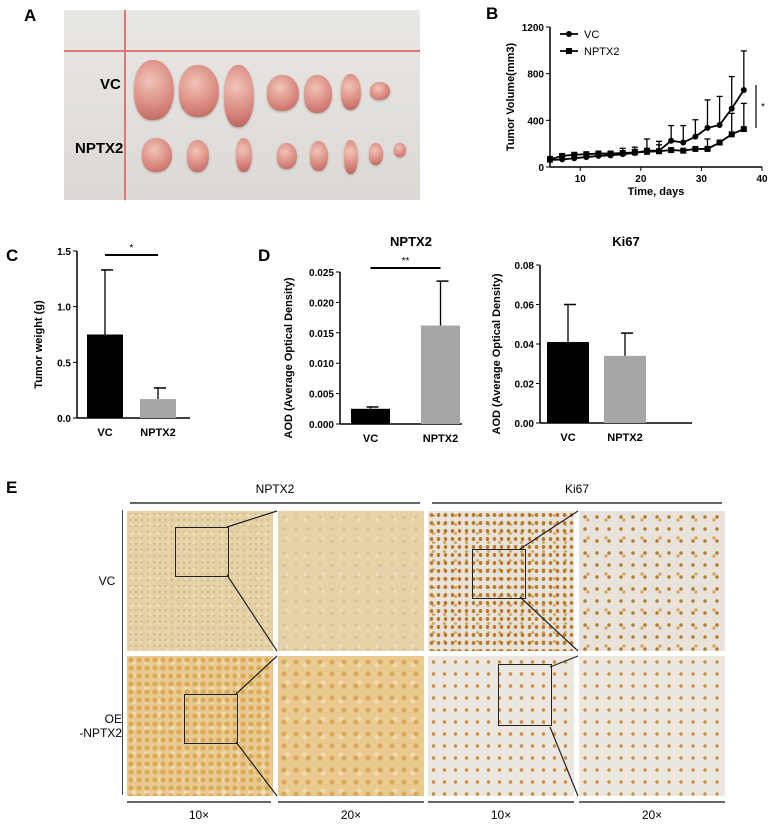  I want to click on y-tick-label: 1.0, so click(64, 308).